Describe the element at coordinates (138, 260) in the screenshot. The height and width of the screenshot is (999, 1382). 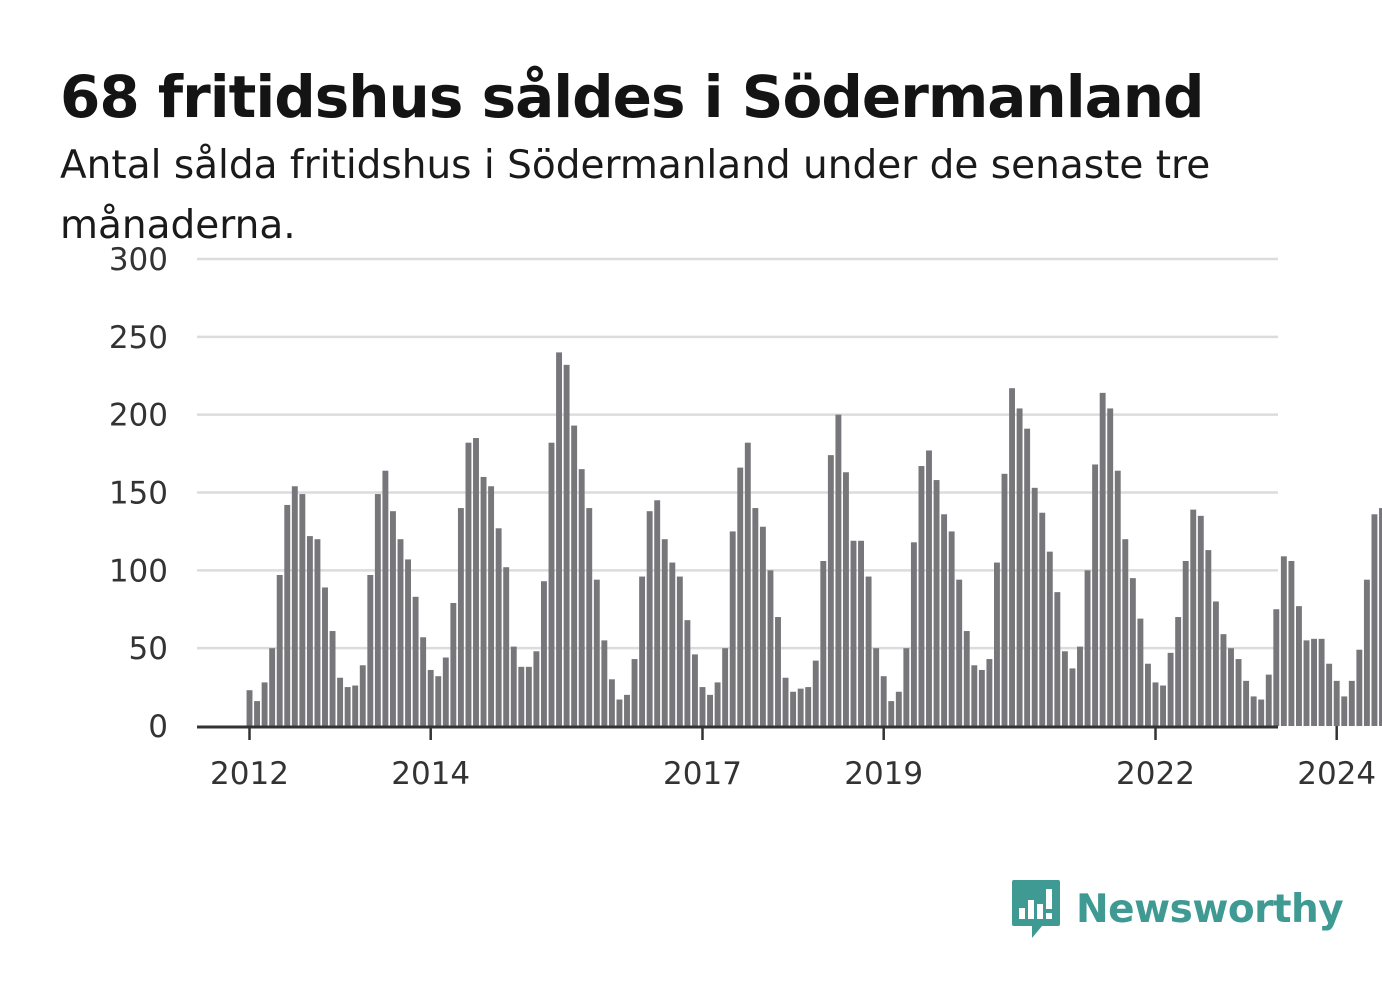
I see `y-tick-label: 300` at that location.